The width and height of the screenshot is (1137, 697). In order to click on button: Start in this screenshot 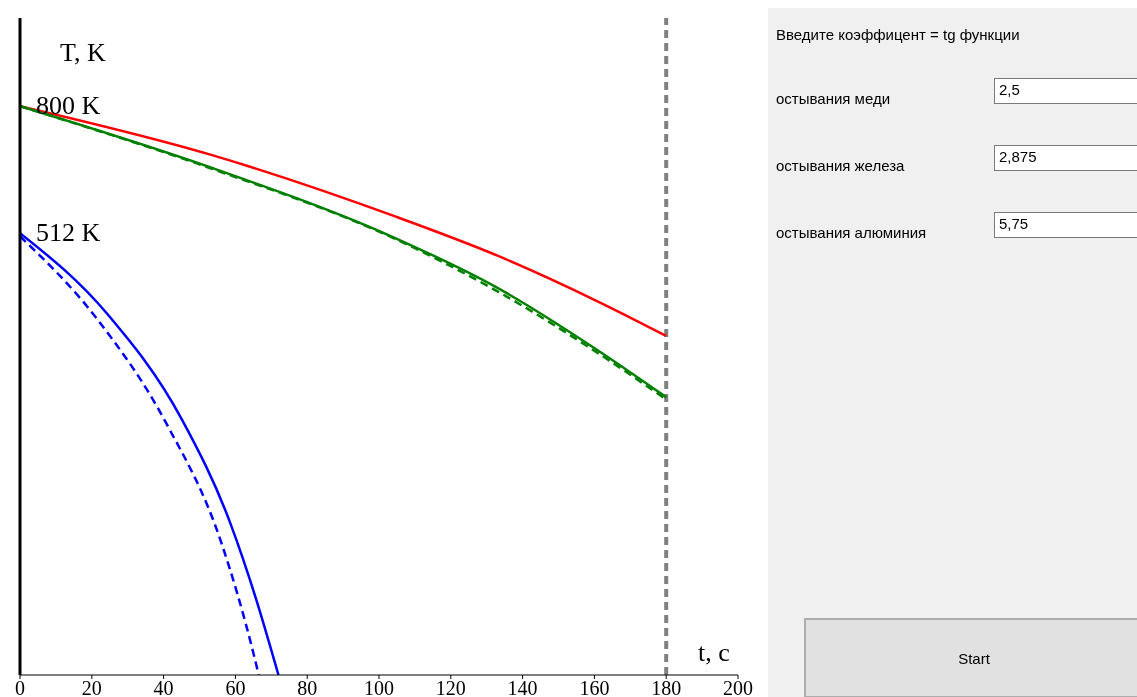, I will do `click(970, 657)`.